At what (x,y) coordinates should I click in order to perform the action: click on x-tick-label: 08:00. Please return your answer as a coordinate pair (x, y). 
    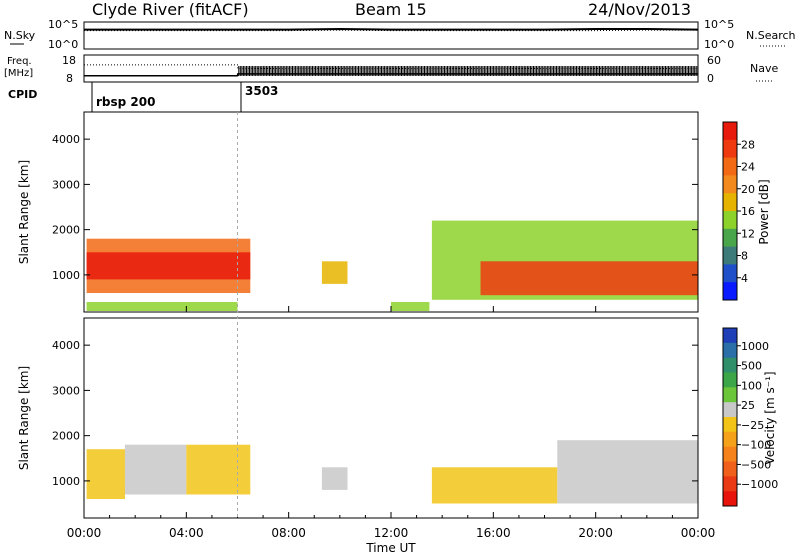
    Looking at the image, I should click on (288, 533).